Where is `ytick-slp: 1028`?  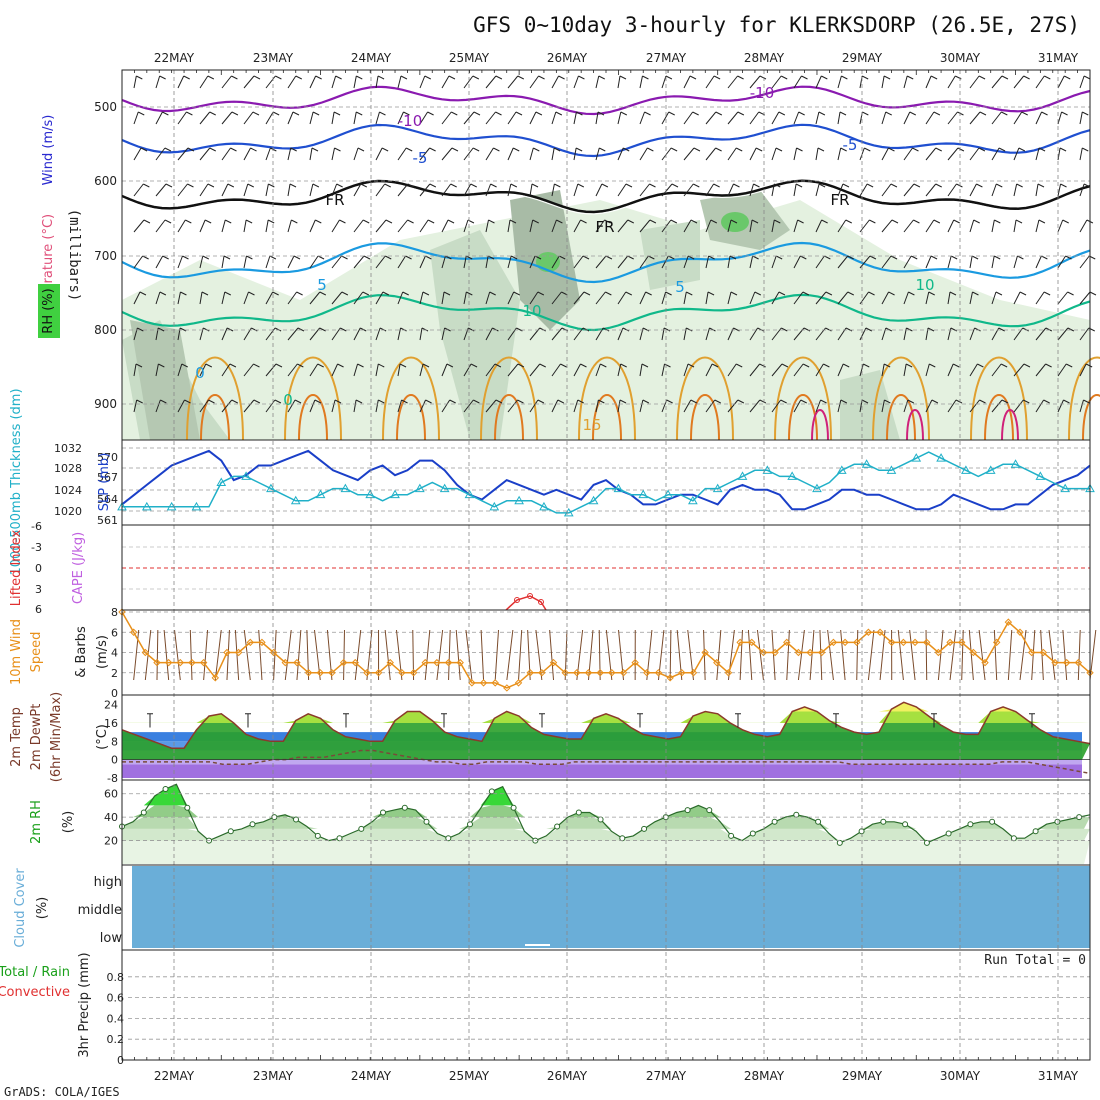
ytick-slp: 1028 is located at coordinates (68, 468).